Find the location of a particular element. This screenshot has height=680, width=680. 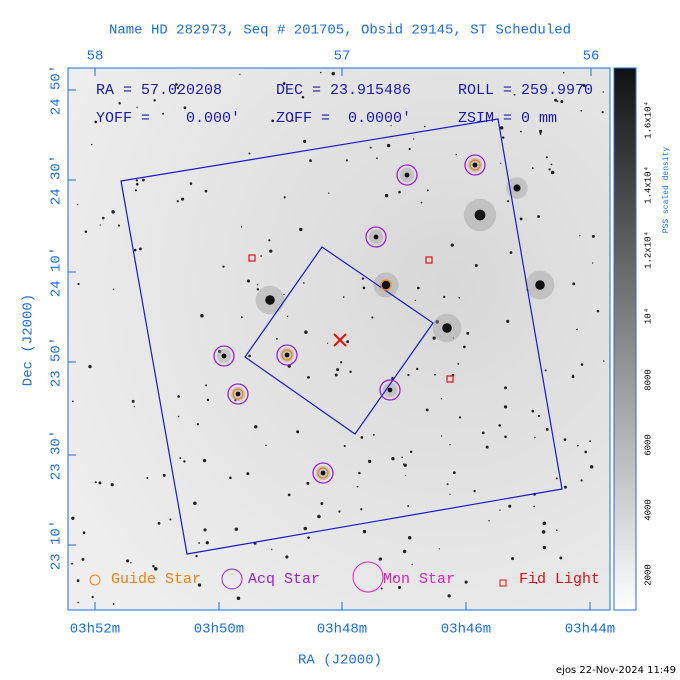

bottom-tick-label: 03h46m is located at coordinates (466, 630).